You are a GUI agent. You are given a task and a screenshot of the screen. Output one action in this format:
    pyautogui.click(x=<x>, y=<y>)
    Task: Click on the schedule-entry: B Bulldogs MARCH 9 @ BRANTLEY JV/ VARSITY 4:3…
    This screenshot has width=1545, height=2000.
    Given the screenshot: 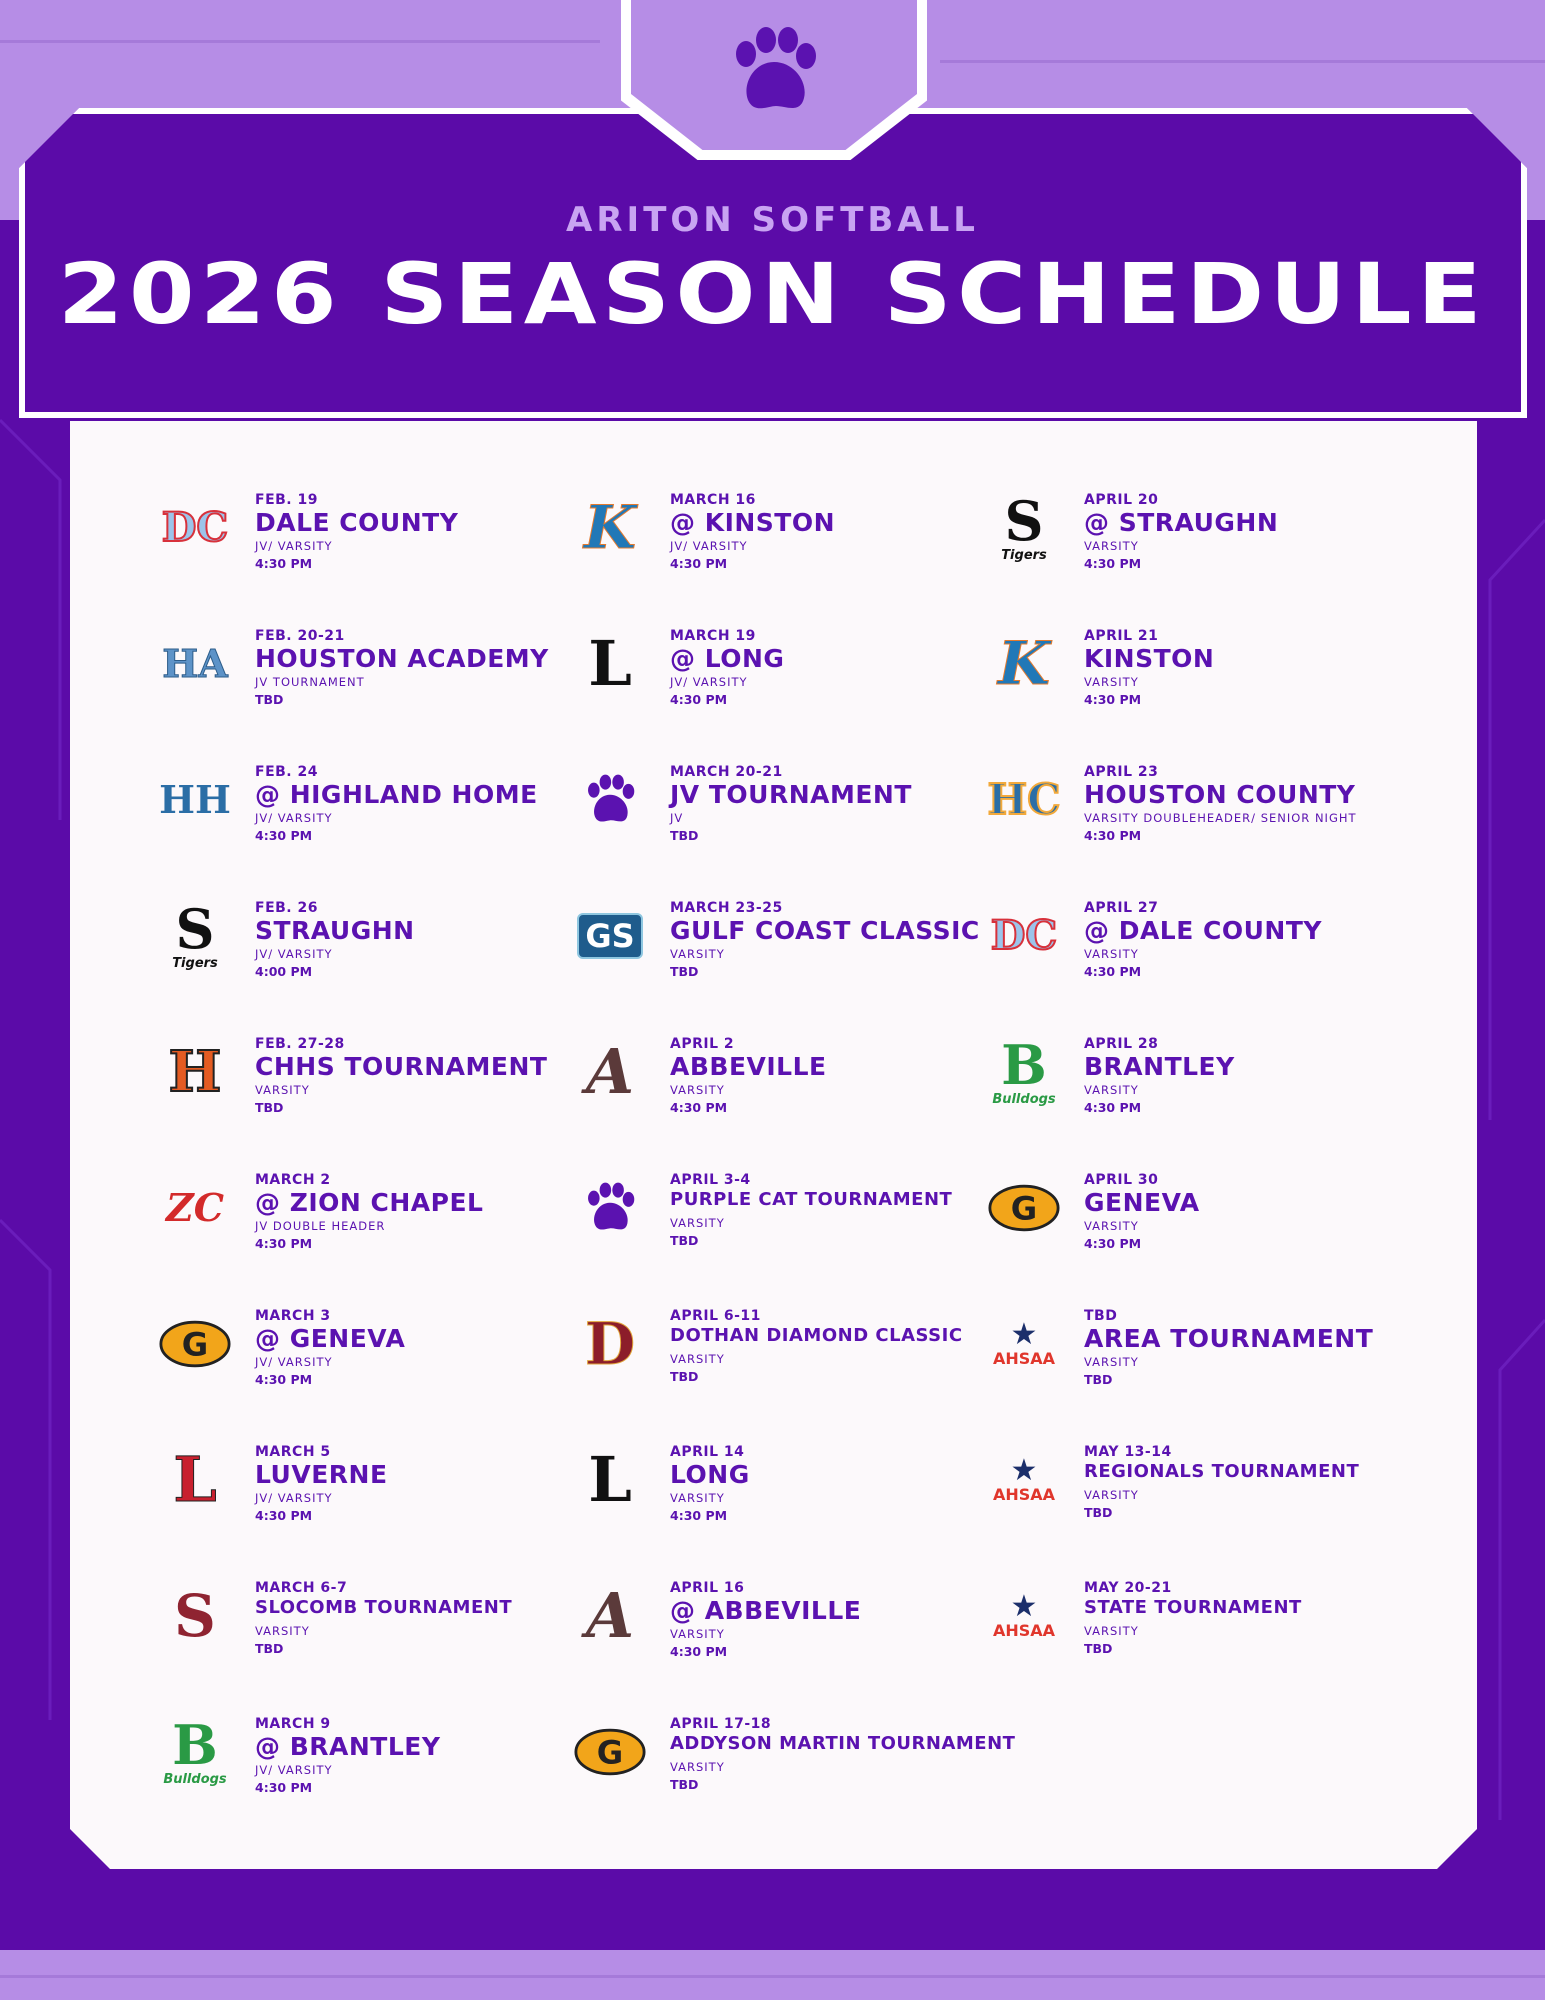 What is the action you would take?
    pyautogui.click(x=301, y=1771)
    